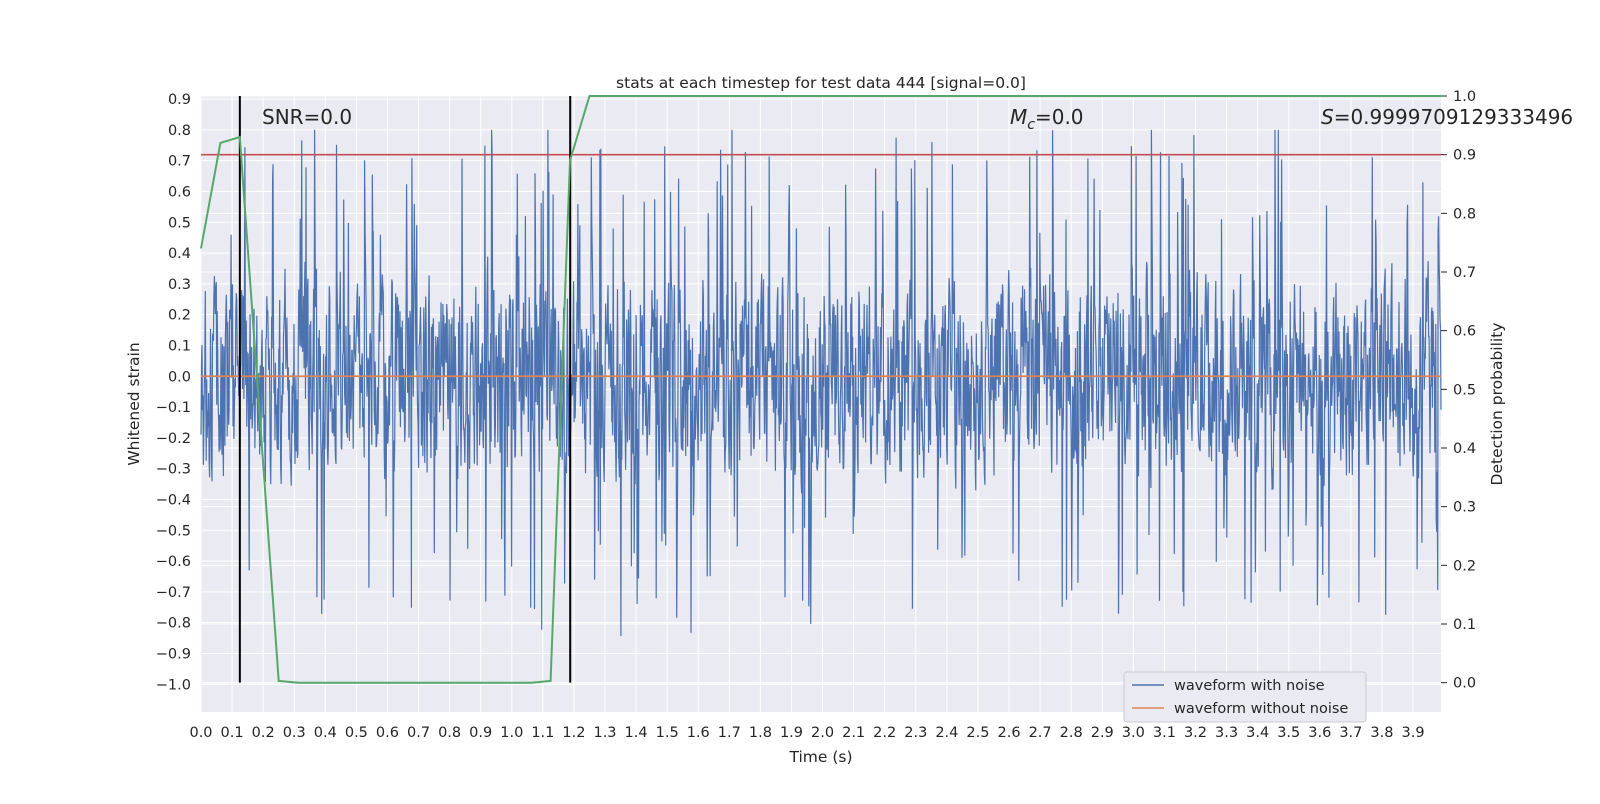 The height and width of the screenshot is (804, 1600). Describe the element at coordinates (1464, 625) in the screenshot. I see `y2-tick-label: 0.1` at that location.